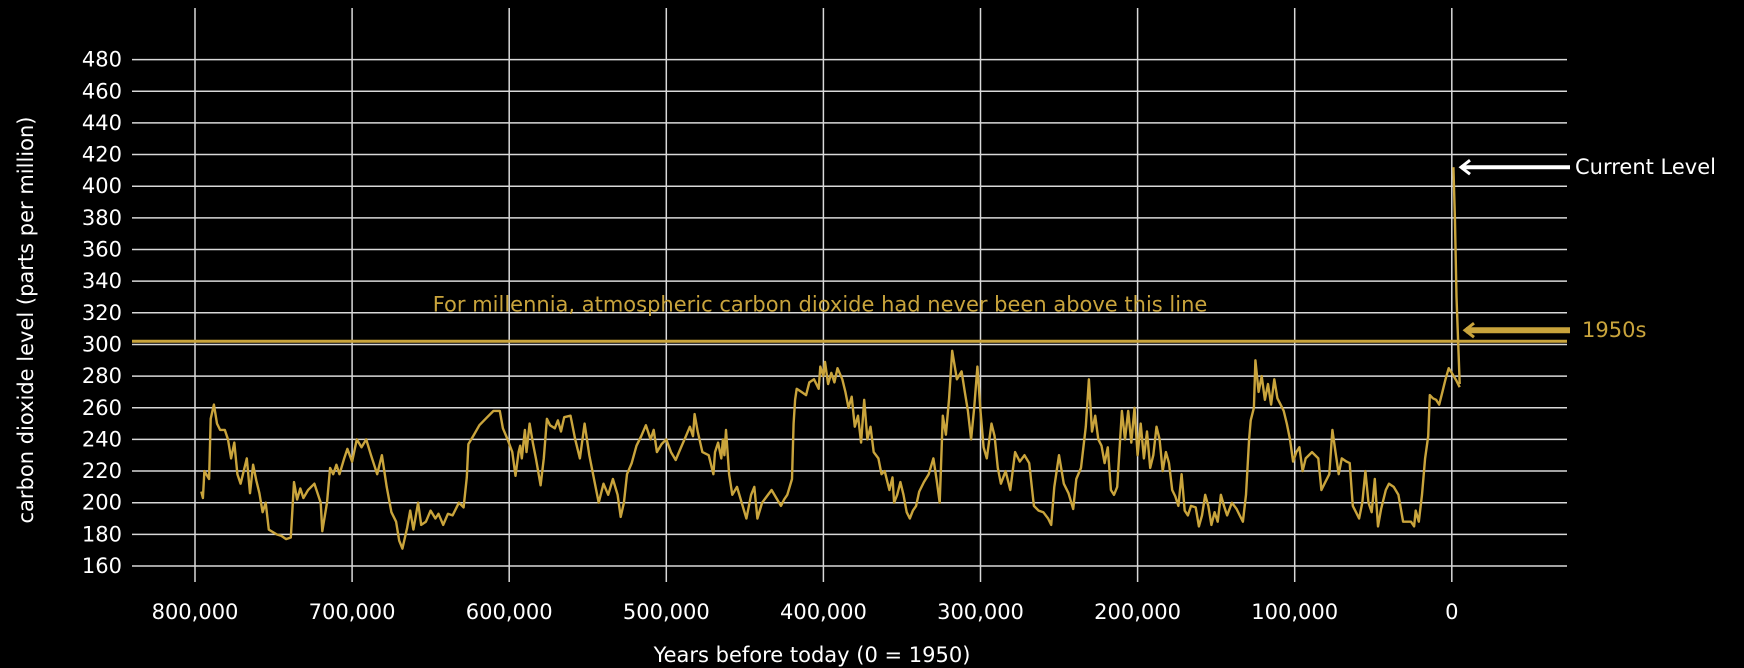  What do you see at coordinates (1554, 330) in the screenshot?
I see `1950s-annotation: 1950s` at bounding box center [1554, 330].